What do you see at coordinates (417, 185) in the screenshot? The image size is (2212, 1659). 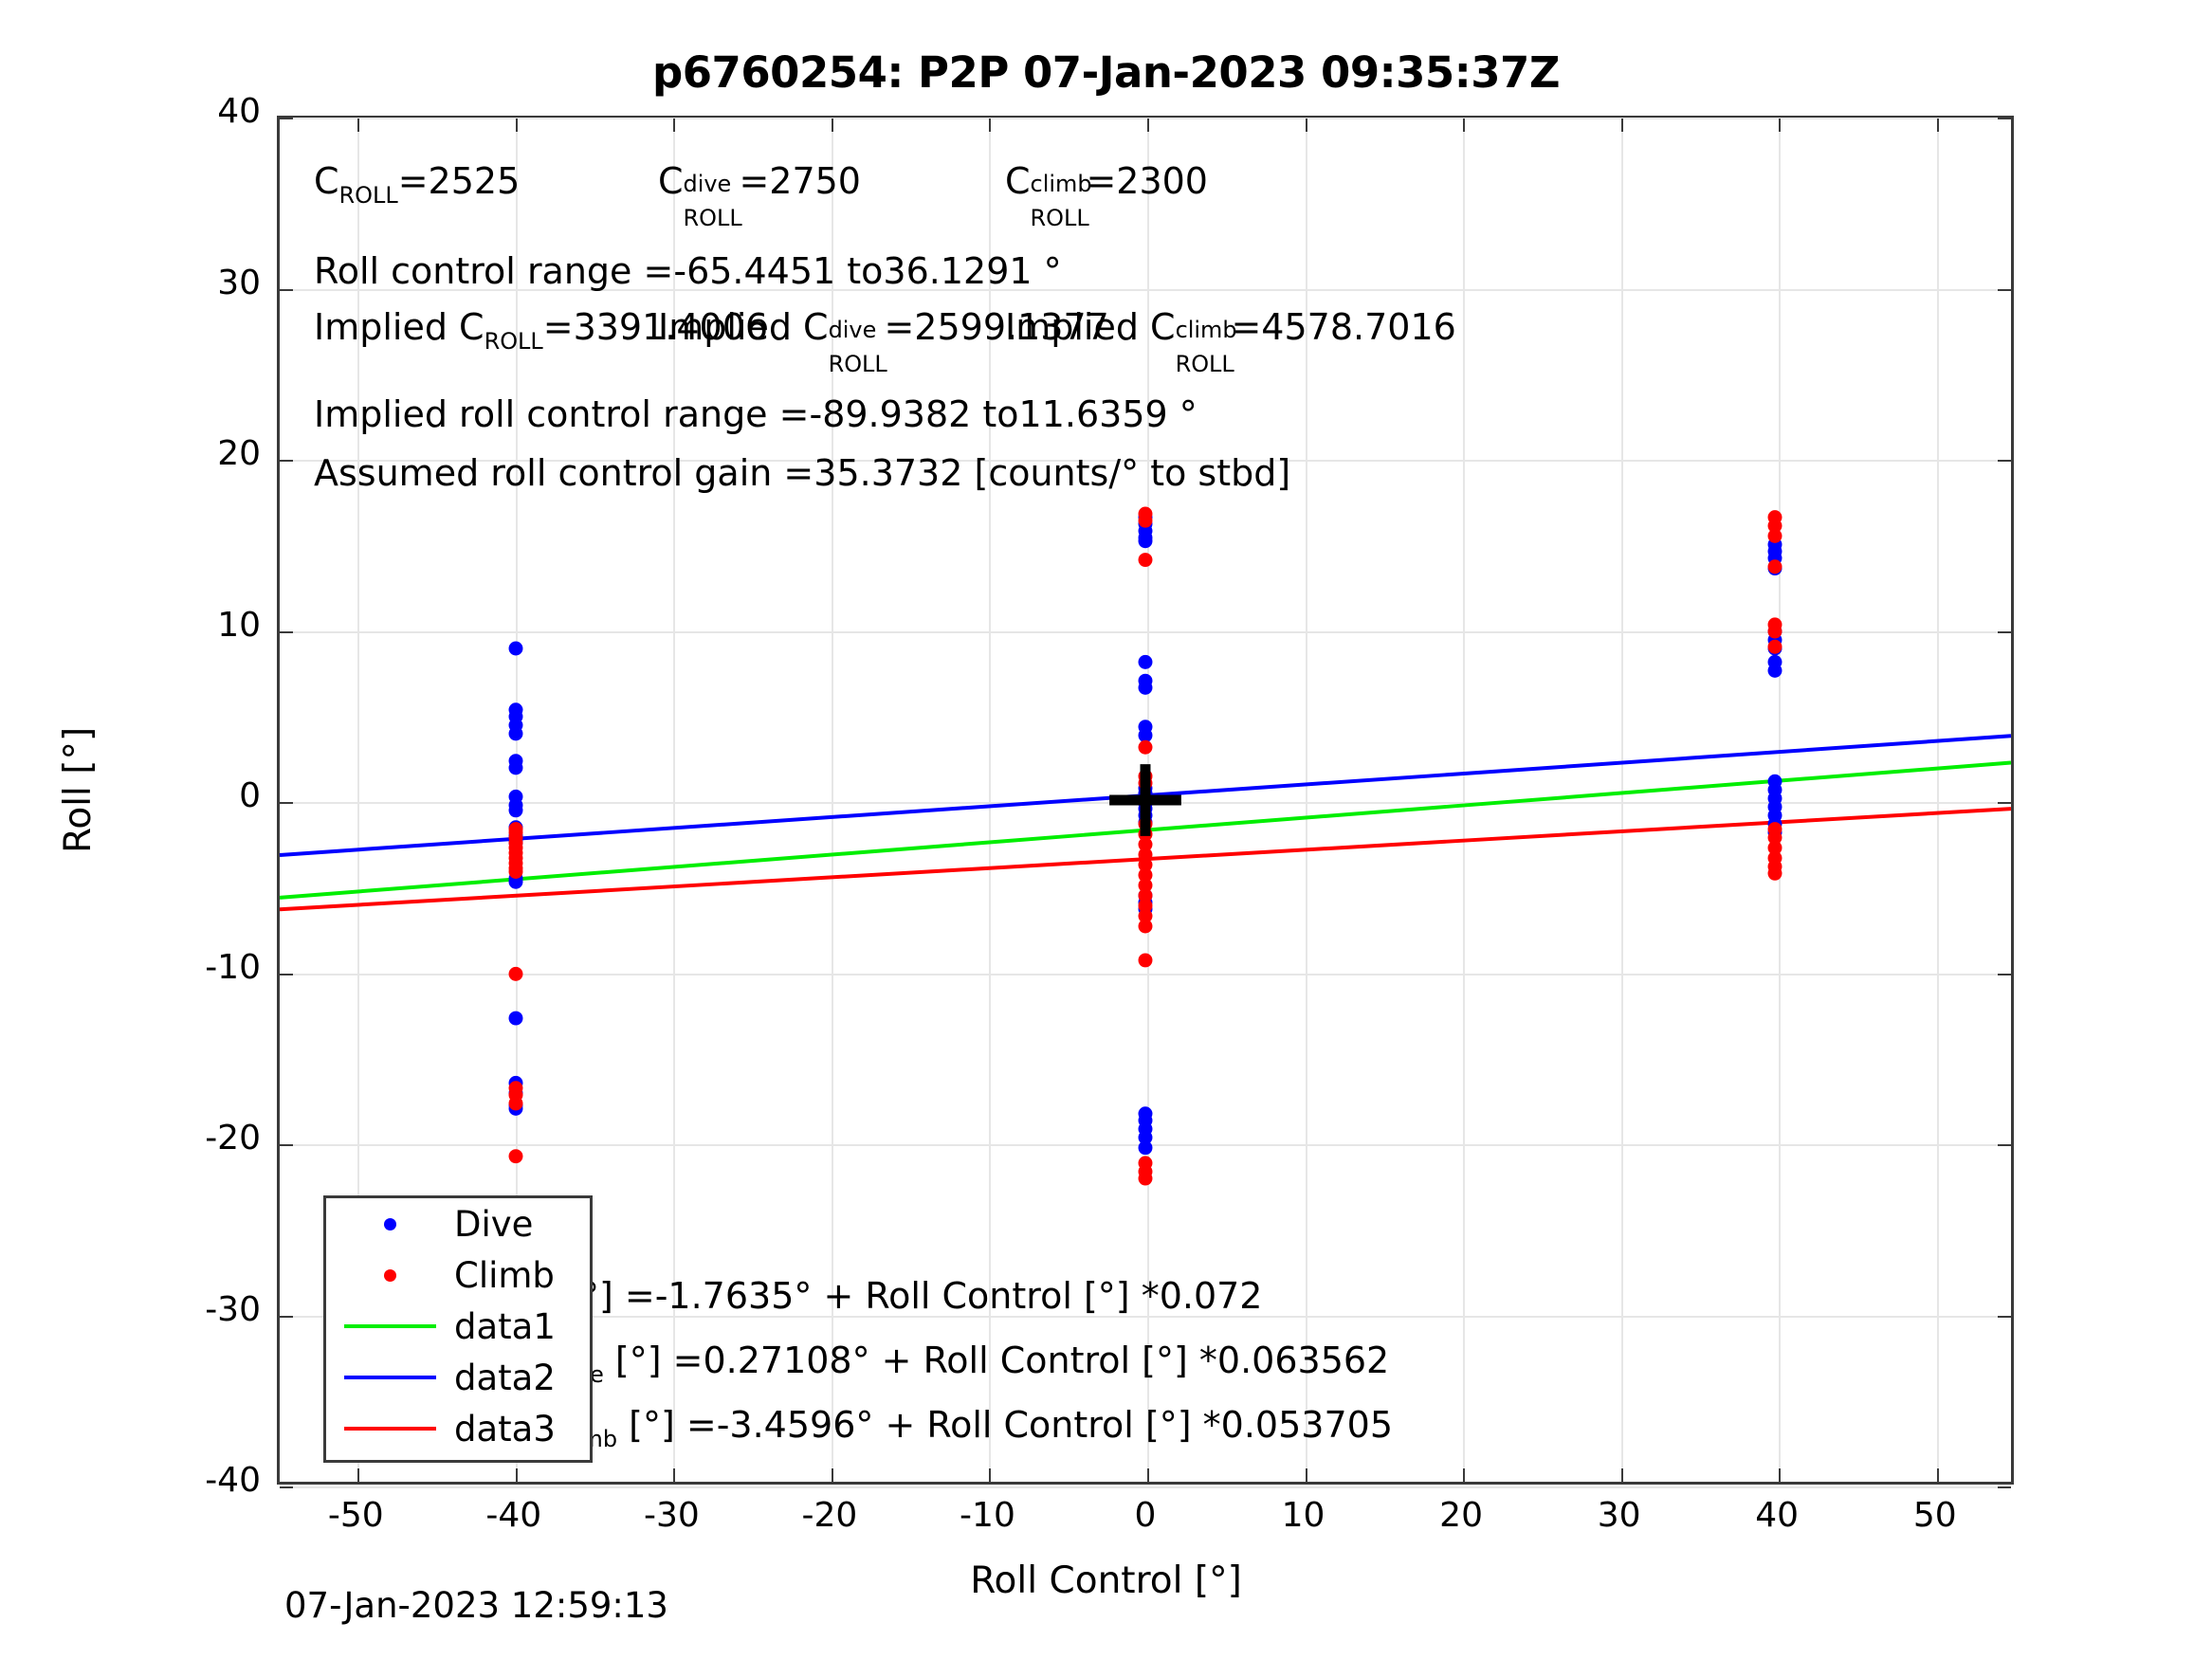 I see `annotation-c-roll: CROLL=2525` at bounding box center [417, 185].